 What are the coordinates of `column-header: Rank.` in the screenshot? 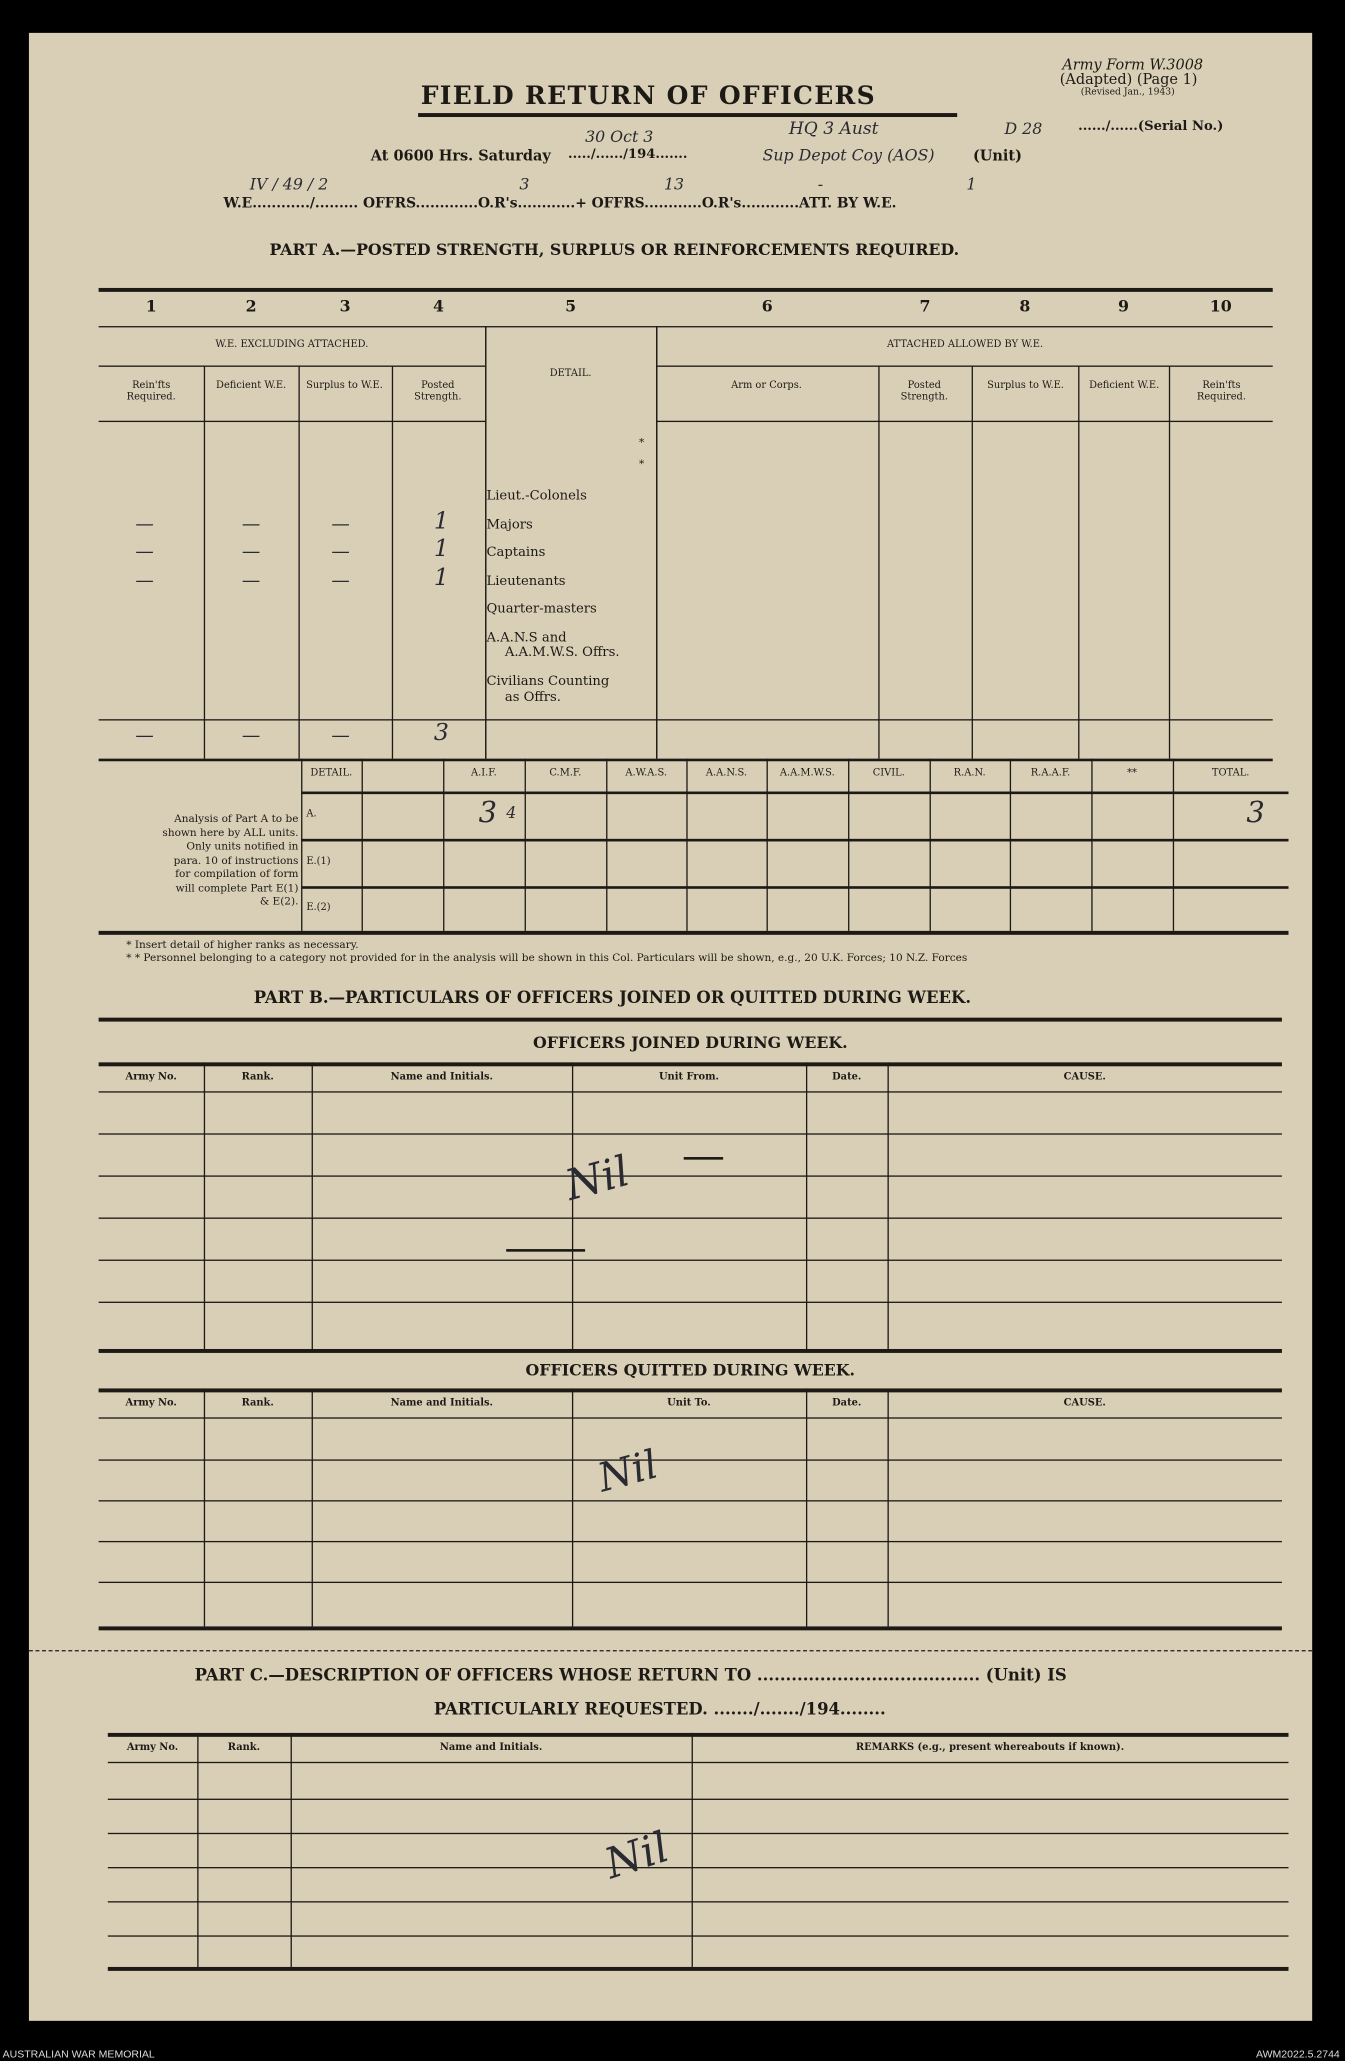 It's located at (257, 1402).